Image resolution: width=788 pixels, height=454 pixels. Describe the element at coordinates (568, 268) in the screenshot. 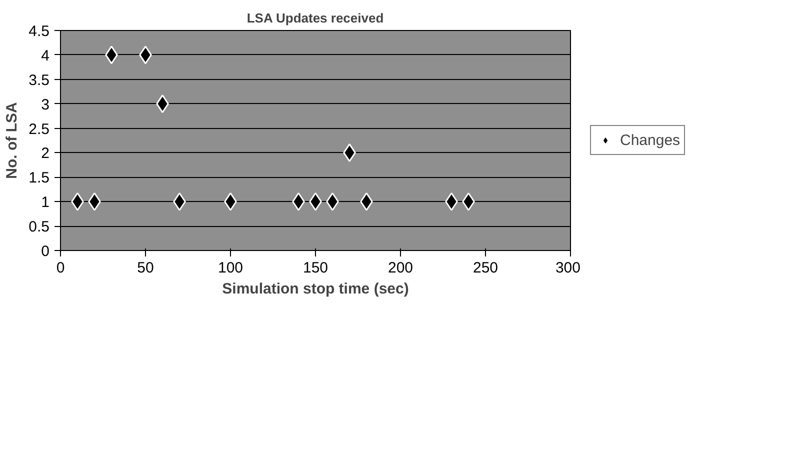

I see `x-tick-label: 300` at that location.